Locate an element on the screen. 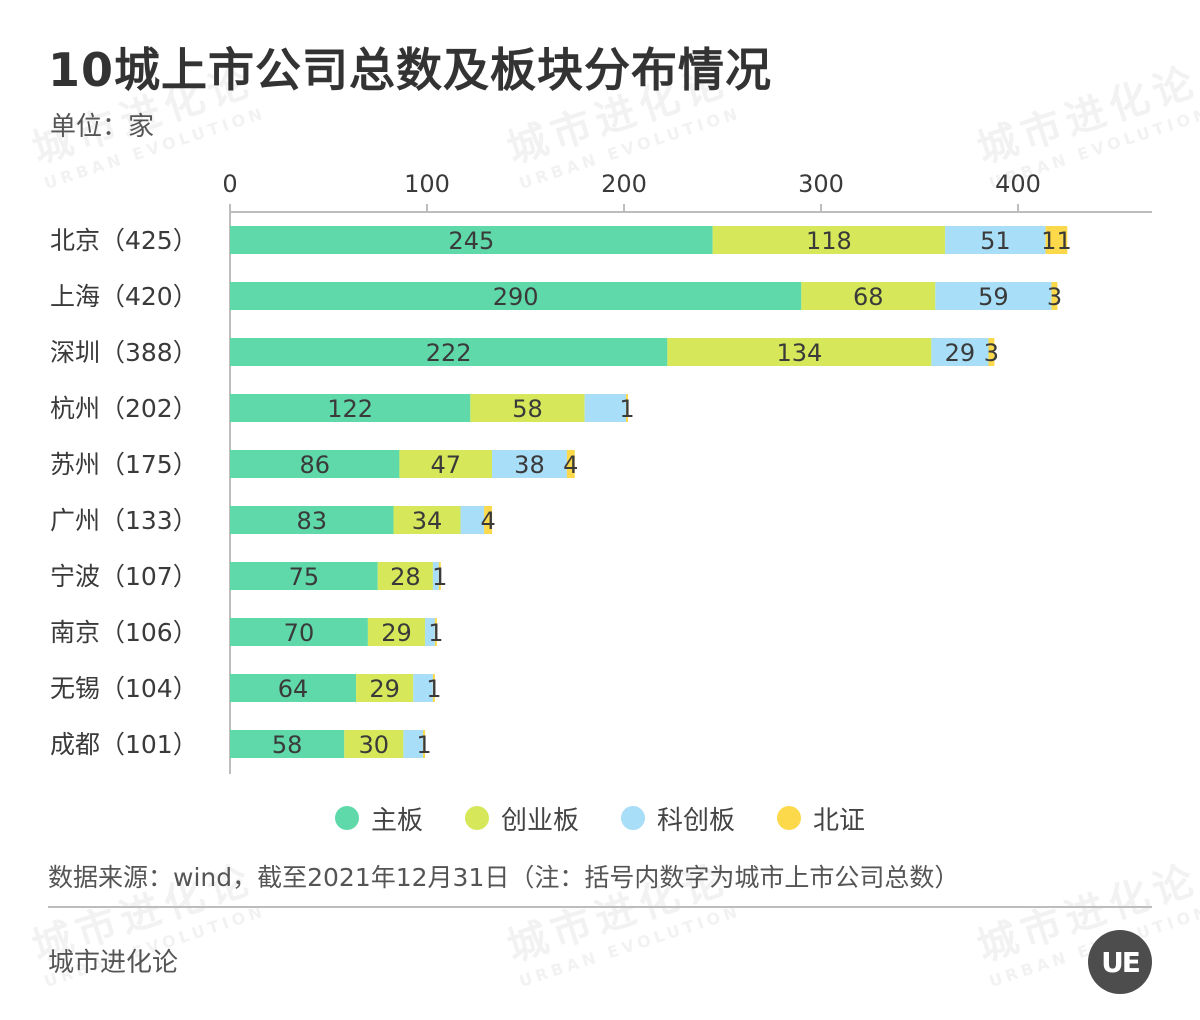 The height and width of the screenshot is (1020, 1200). data-label: 47 is located at coordinates (445, 465).